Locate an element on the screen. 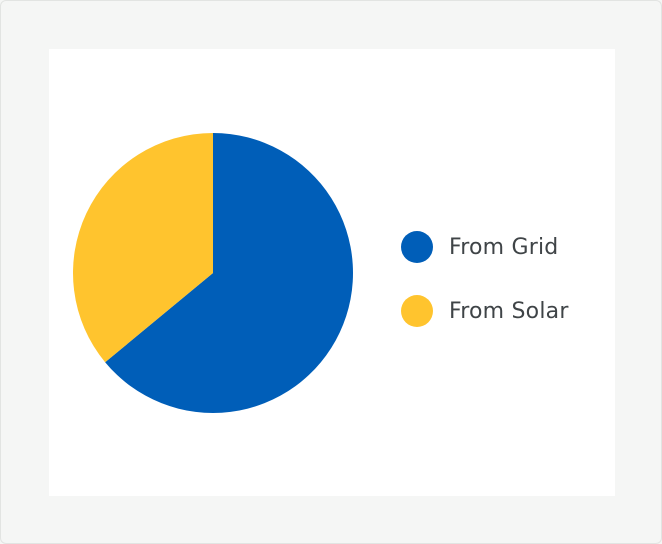 The width and height of the screenshot is (662, 544). legend-label-grid: From Grid is located at coordinates (504, 247).